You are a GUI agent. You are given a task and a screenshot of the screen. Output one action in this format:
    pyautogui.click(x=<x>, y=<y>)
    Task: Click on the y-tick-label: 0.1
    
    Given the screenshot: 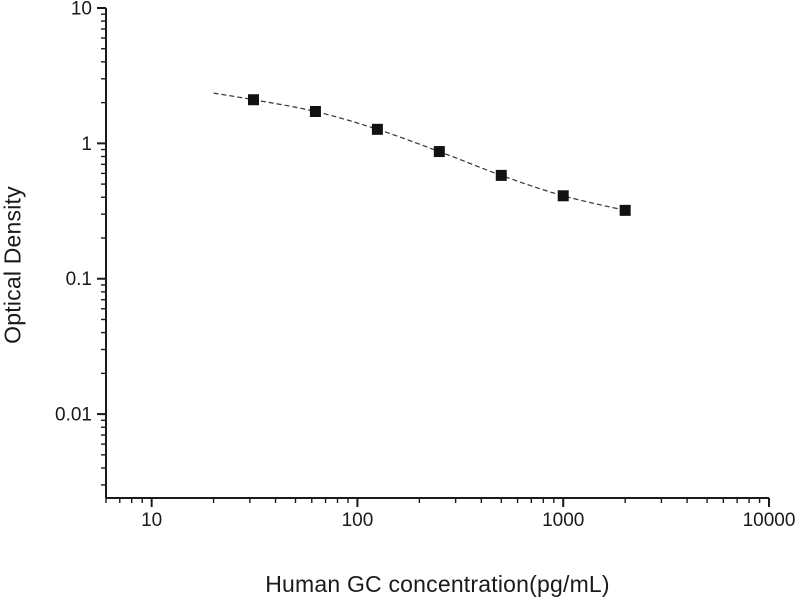 What is the action you would take?
    pyautogui.click(x=79, y=279)
    